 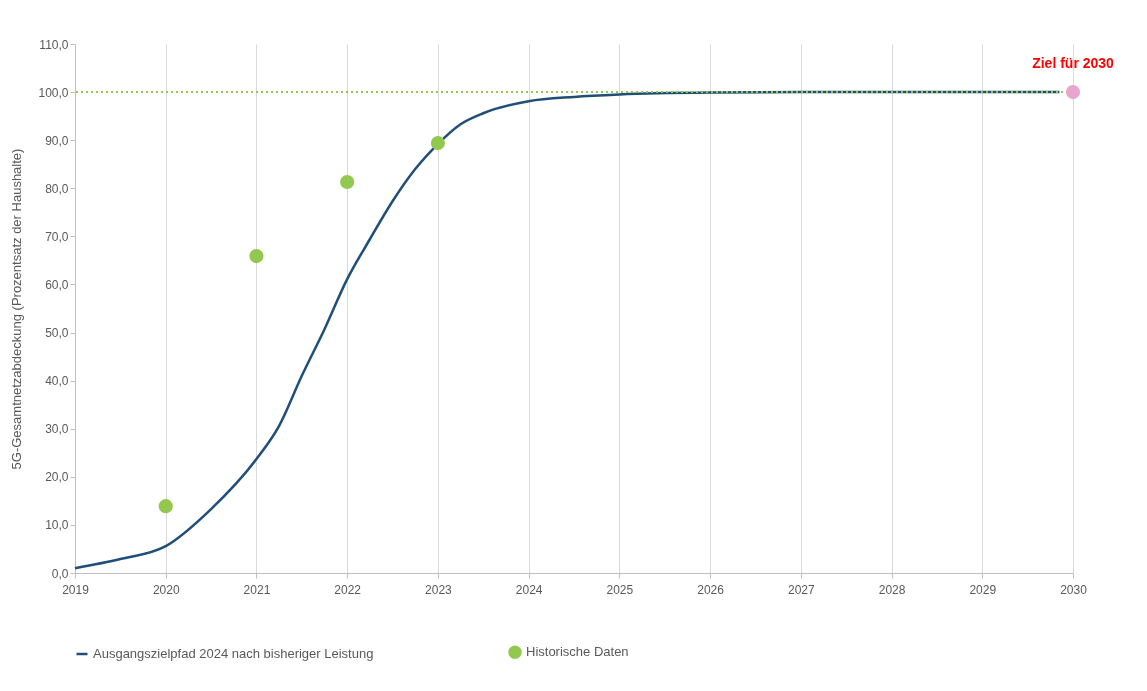 What do you see at coordinates (17, 309) in the screenshot?
I see `y-axis-title: 5G-Gesamtnetzabdeckung (Prozentsatz der Haushalte)` at bounding box center [17, 309].